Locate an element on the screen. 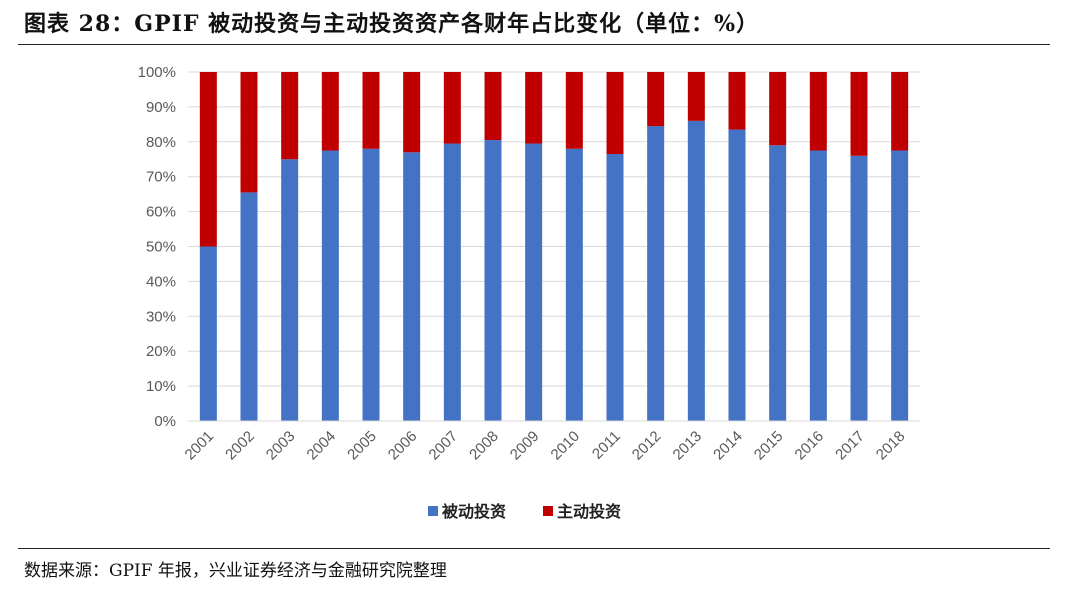 Image resolution: width=1068 pixels, height=598 pixels. x-tick-label: 2009 is located at coordinates (525, 446).